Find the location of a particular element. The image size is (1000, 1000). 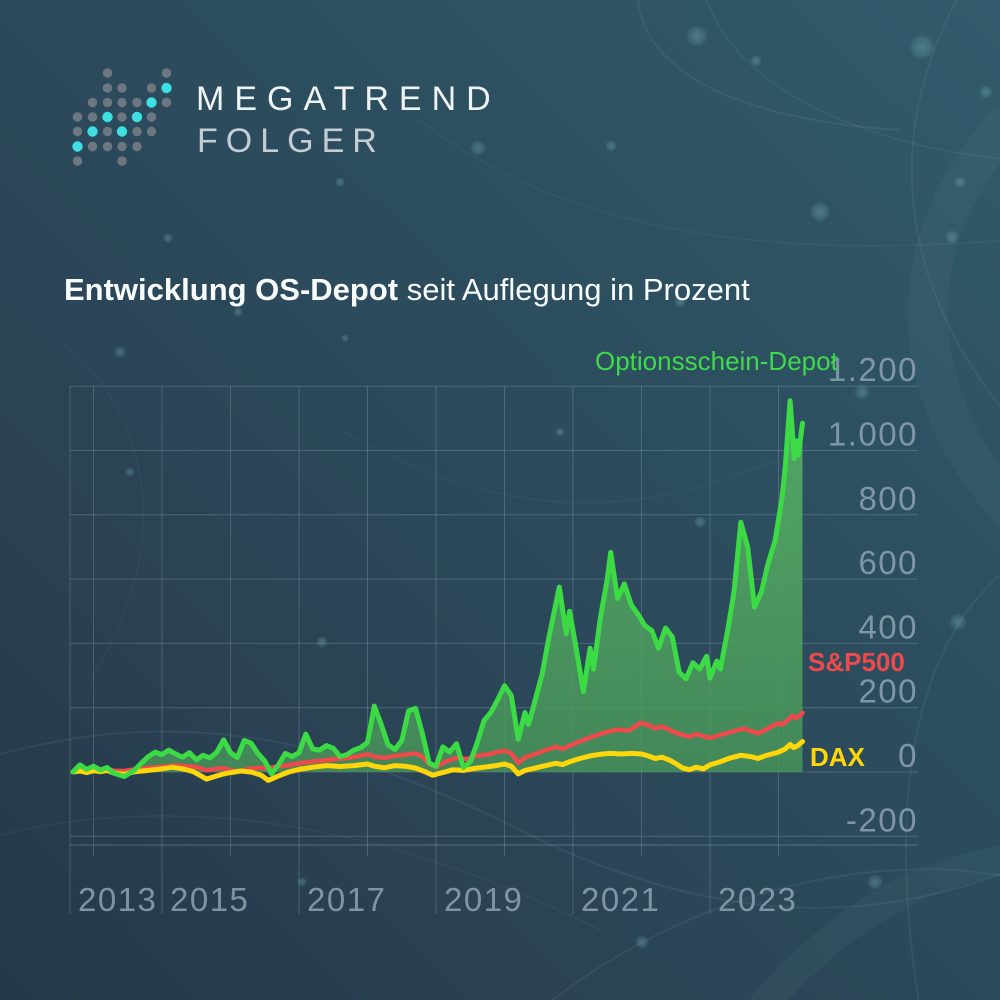

y-tick-label: 200 is located at coordinates (888, 691).